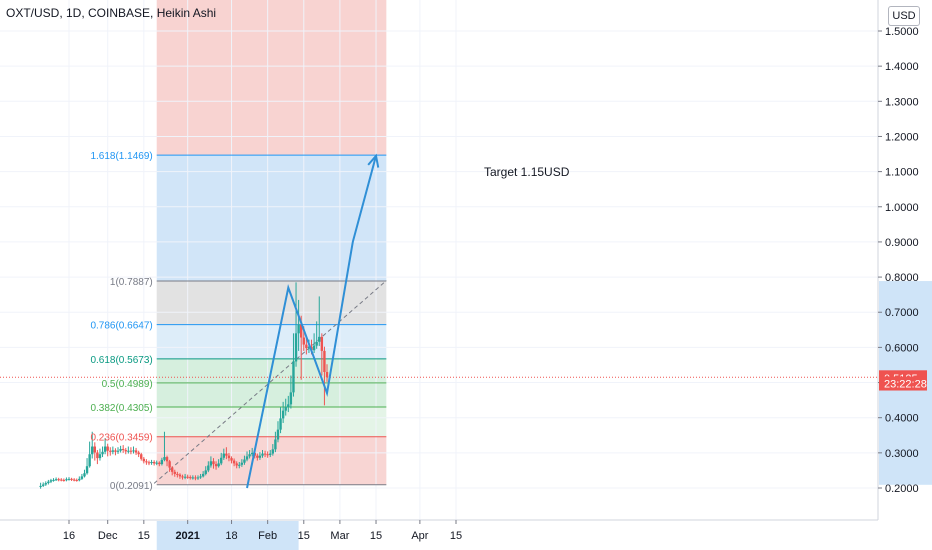 The width and height of the screenshot is (932, 550). I want to click on y-tick-label: 1.0000, so click(902, 208).